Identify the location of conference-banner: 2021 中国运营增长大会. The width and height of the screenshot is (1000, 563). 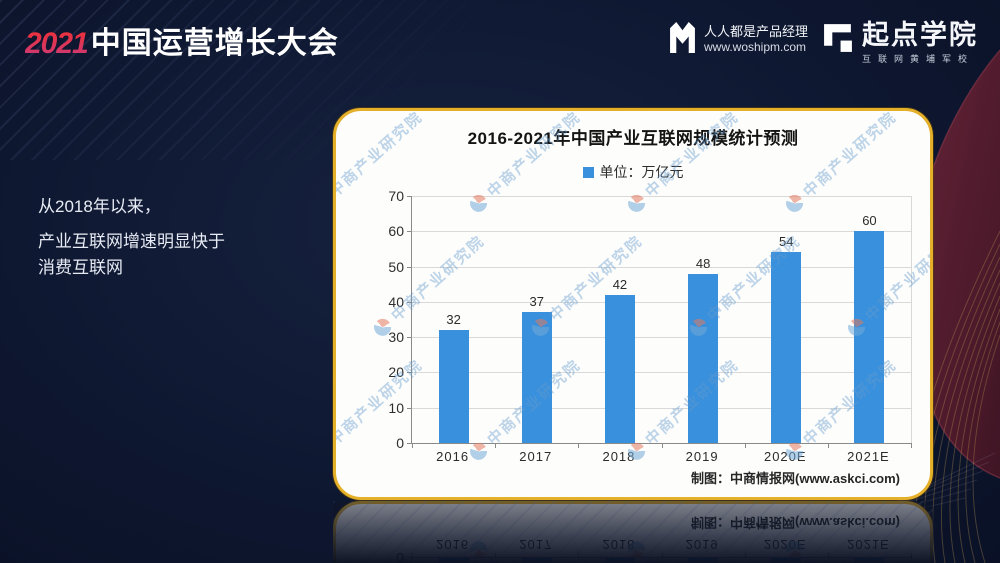
(182, 40).